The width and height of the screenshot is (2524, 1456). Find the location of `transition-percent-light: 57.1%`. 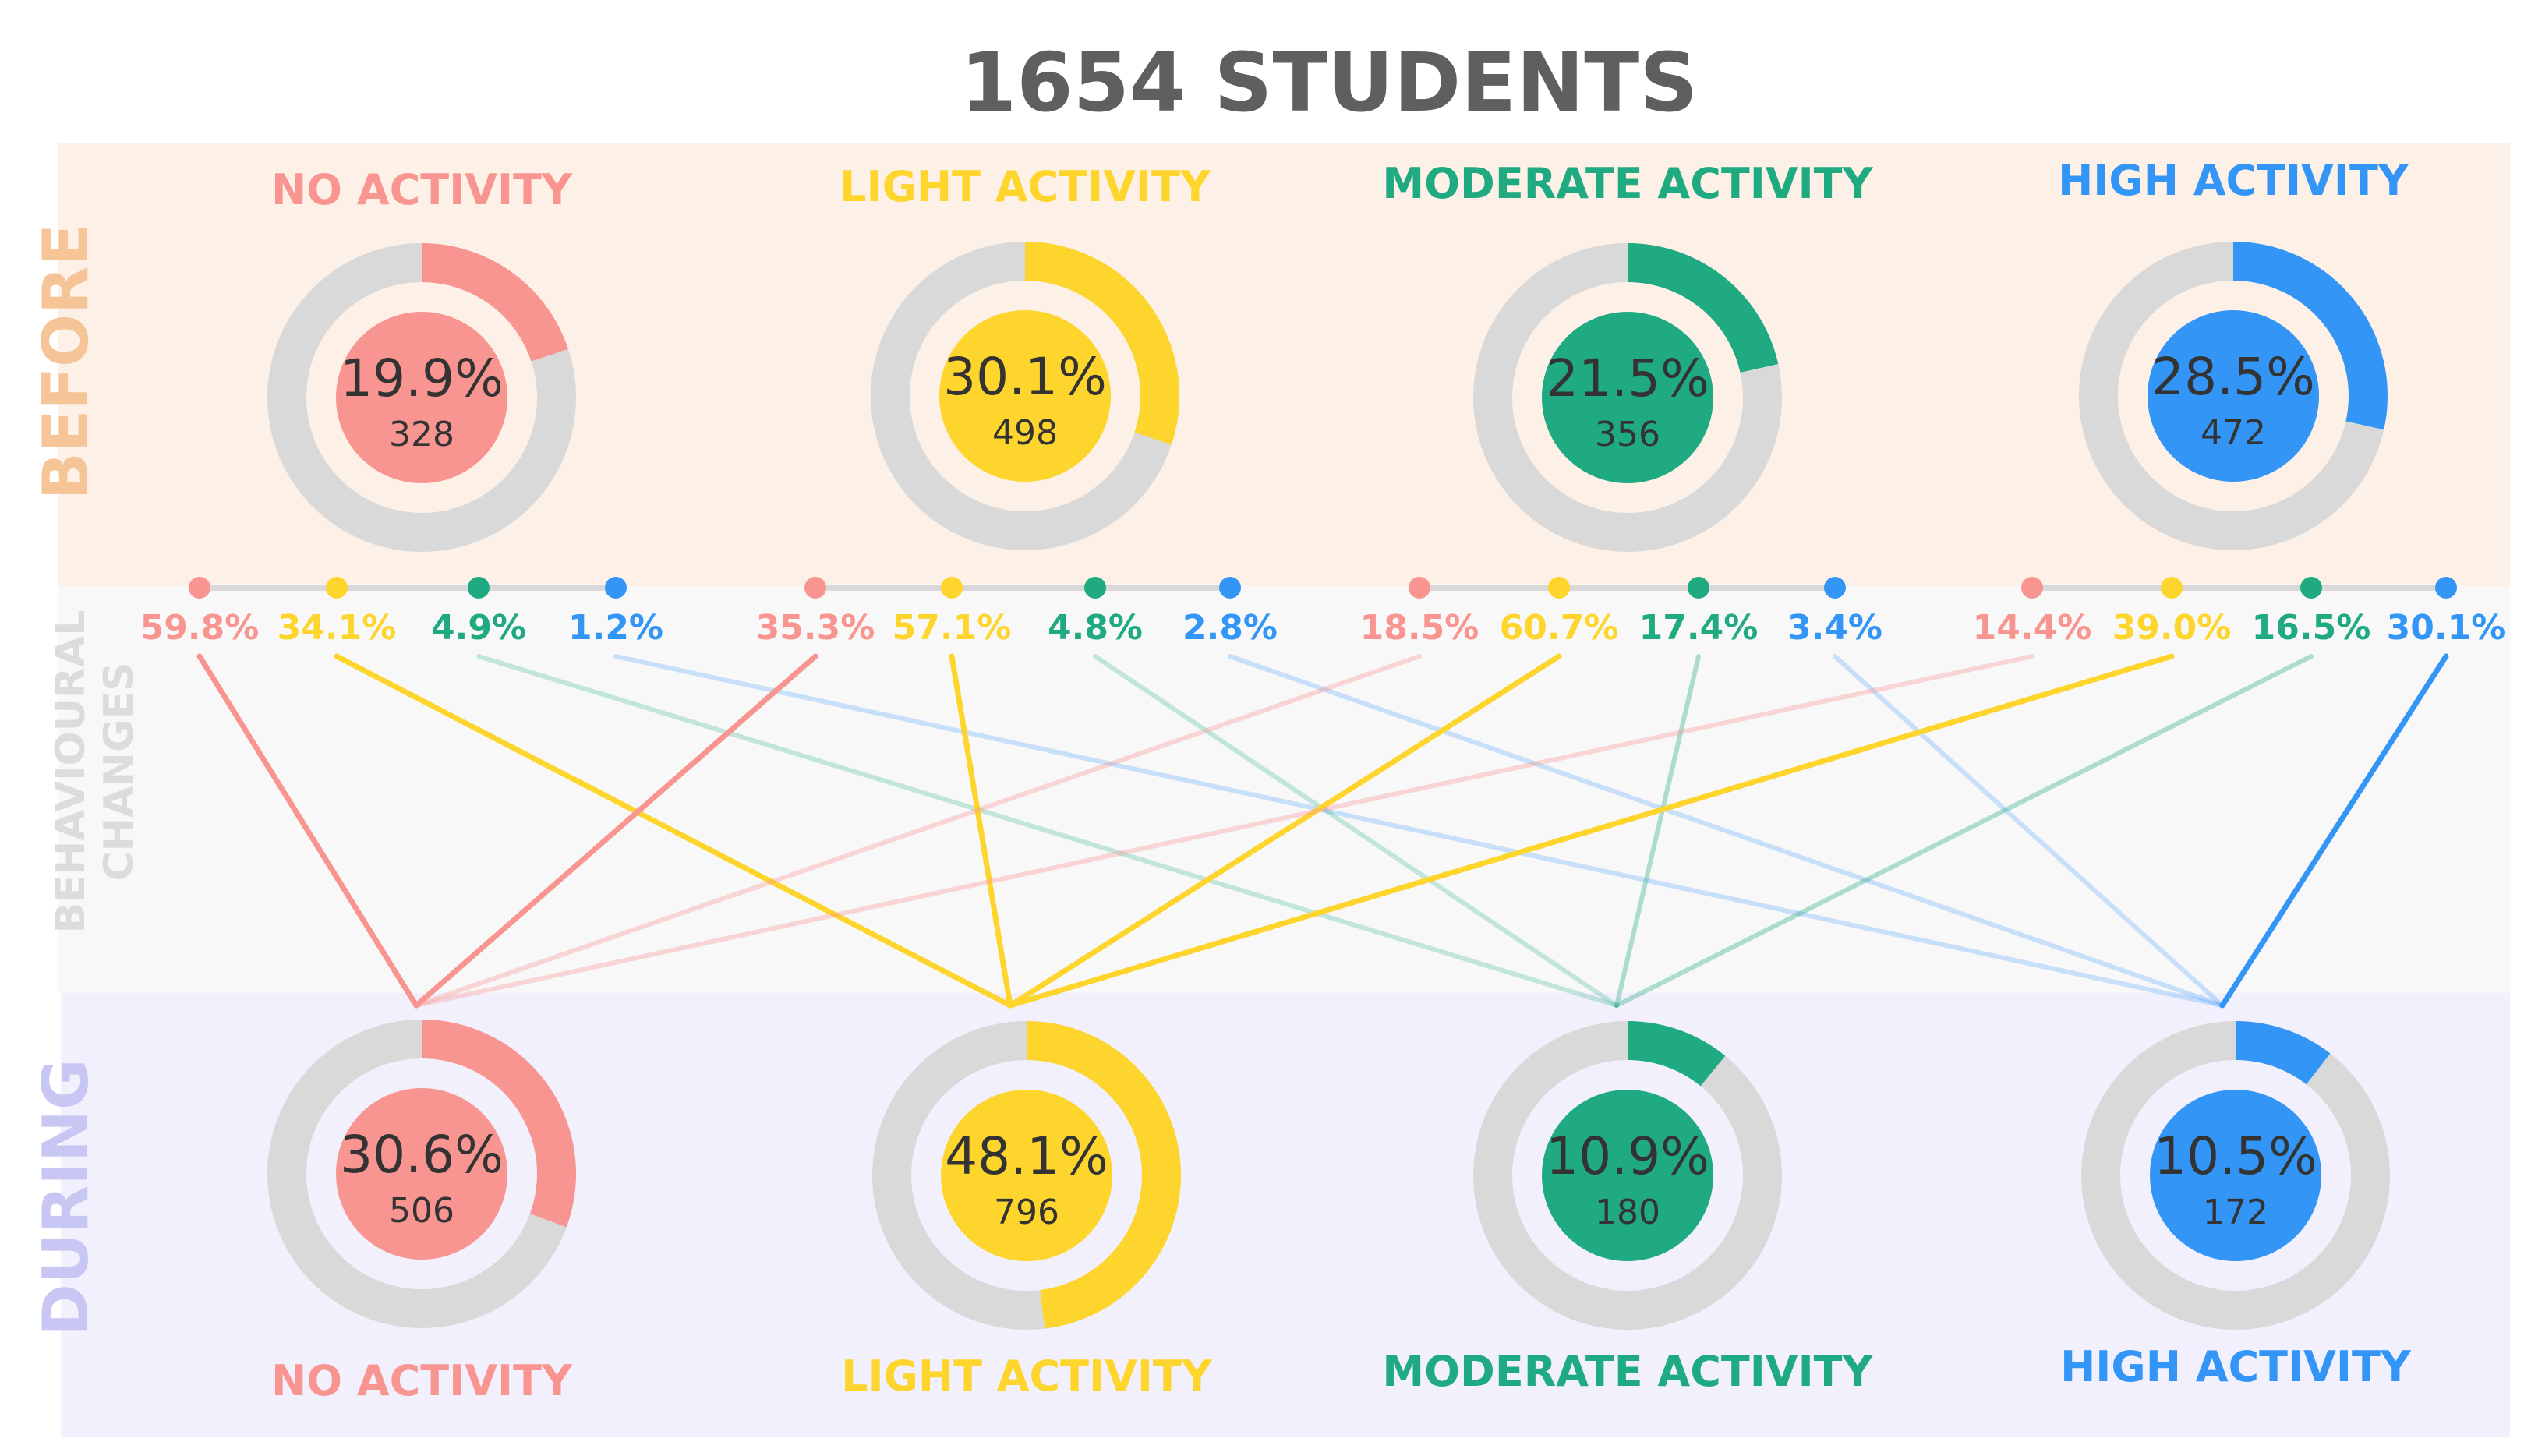

transition-percent-light: 57.1% is located at coordinates (952, 628).